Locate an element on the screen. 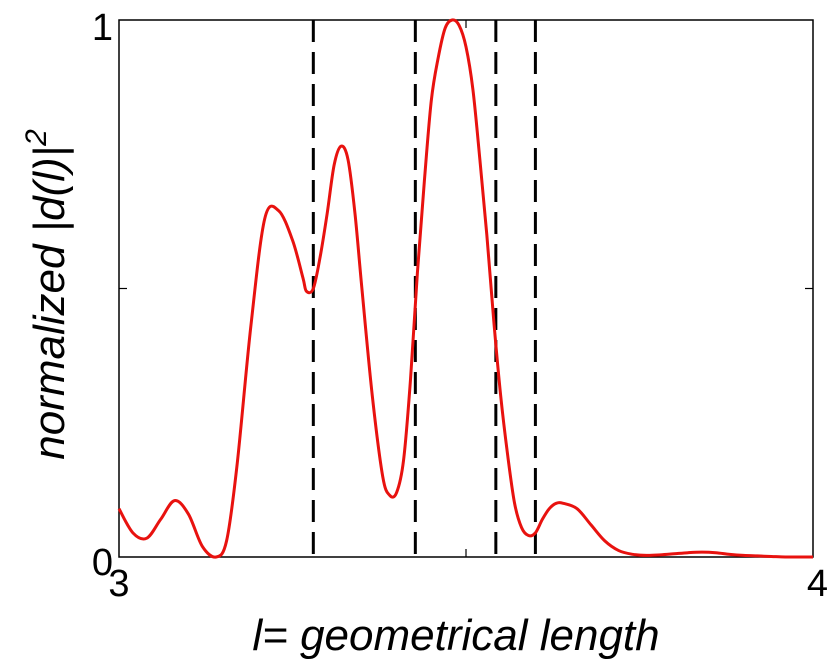 This screenshot has height=667, width=830. x-axis-label: l= geometrical length is located at coordinates (455, 635).